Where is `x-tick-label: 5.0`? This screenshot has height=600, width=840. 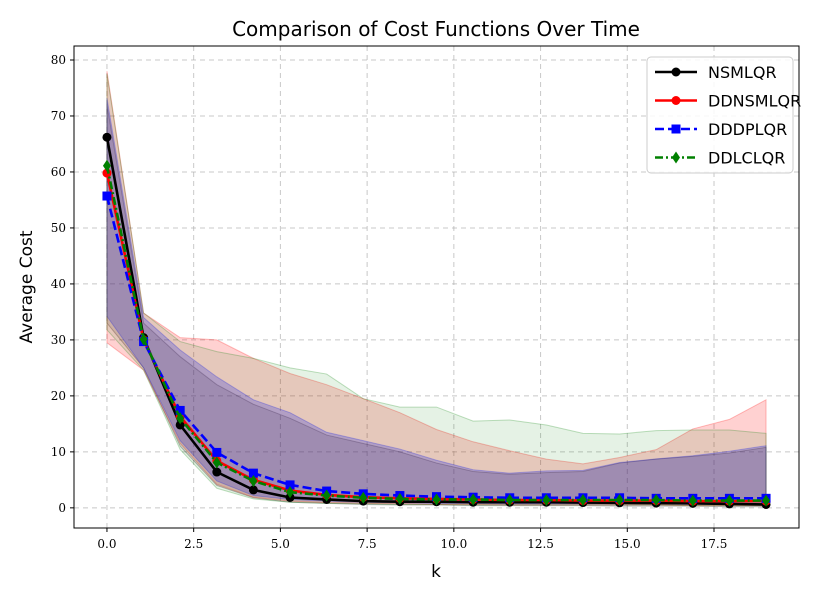
x-tick-label: 5.0 is located at coordinates (280, 544).